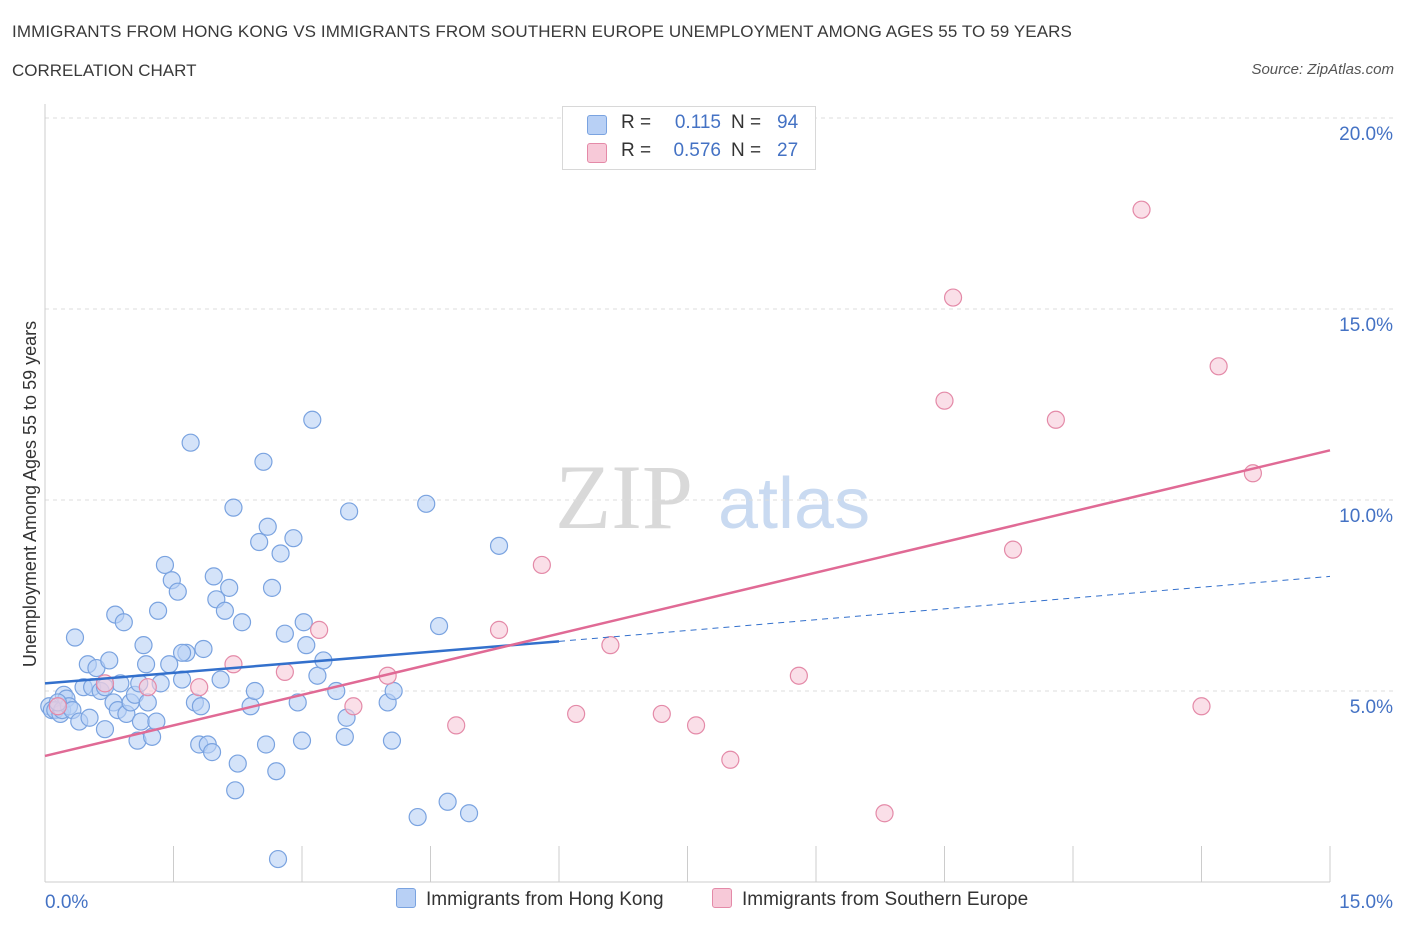  What do you see at coordinates (944, 608) in the screenshot?
I see `hong-kong-trend-extension` at bounding box center [944, 608].